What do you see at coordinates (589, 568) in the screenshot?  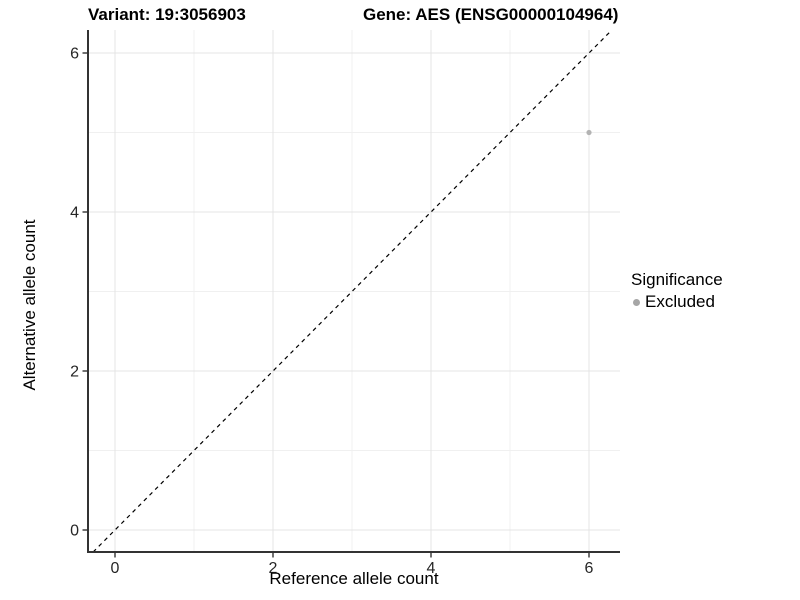 I see `x-tick-label: 6` at bounding box center [589, 568].